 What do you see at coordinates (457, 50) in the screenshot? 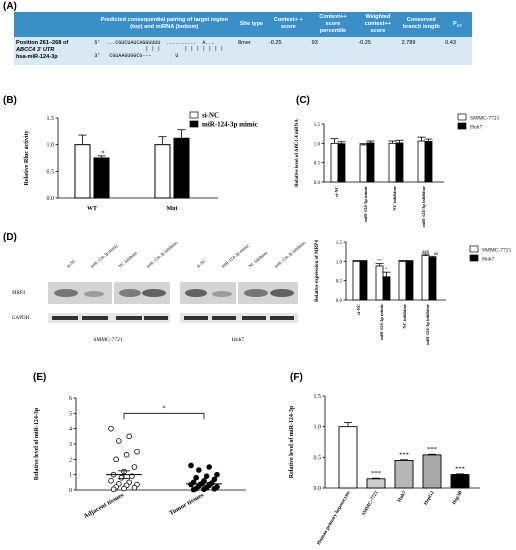
I see `table-cell-pct: 0.43` at bounding box center [457, 50].